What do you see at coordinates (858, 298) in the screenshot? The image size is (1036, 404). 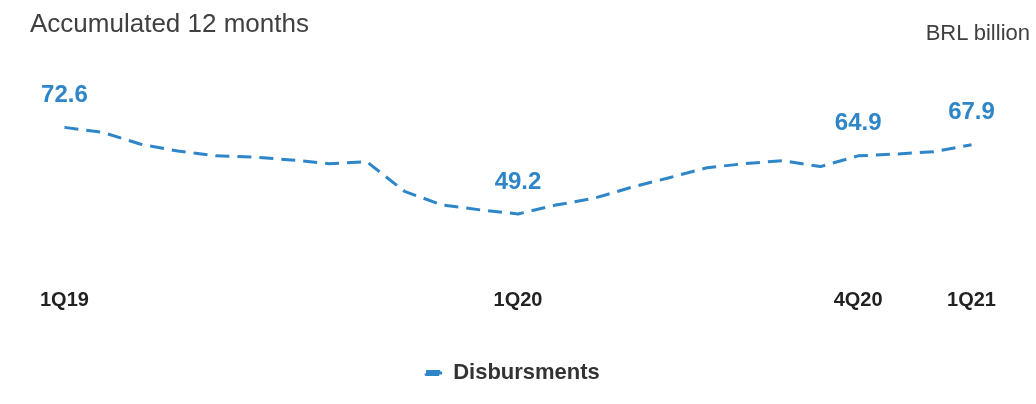 I see `x-tick-label: 4Q20` at bounding box center [858, 298].